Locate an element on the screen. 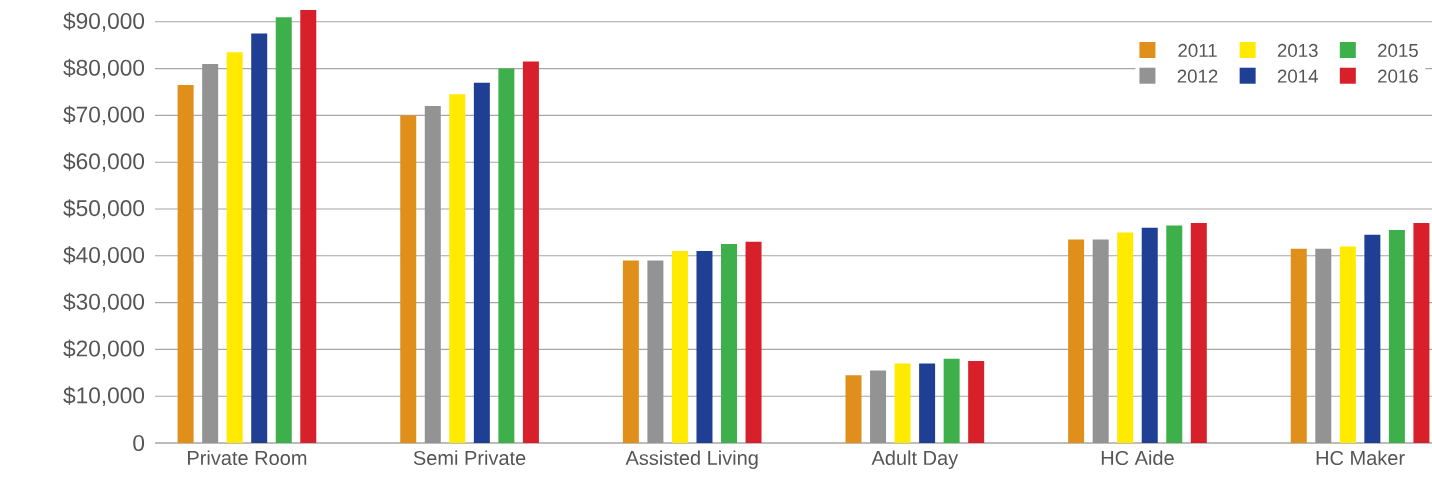 Image resolution: width=1432 pixels, height=487 pixels. x-tick-label: Semi Private is located at coordinates (469, 458).